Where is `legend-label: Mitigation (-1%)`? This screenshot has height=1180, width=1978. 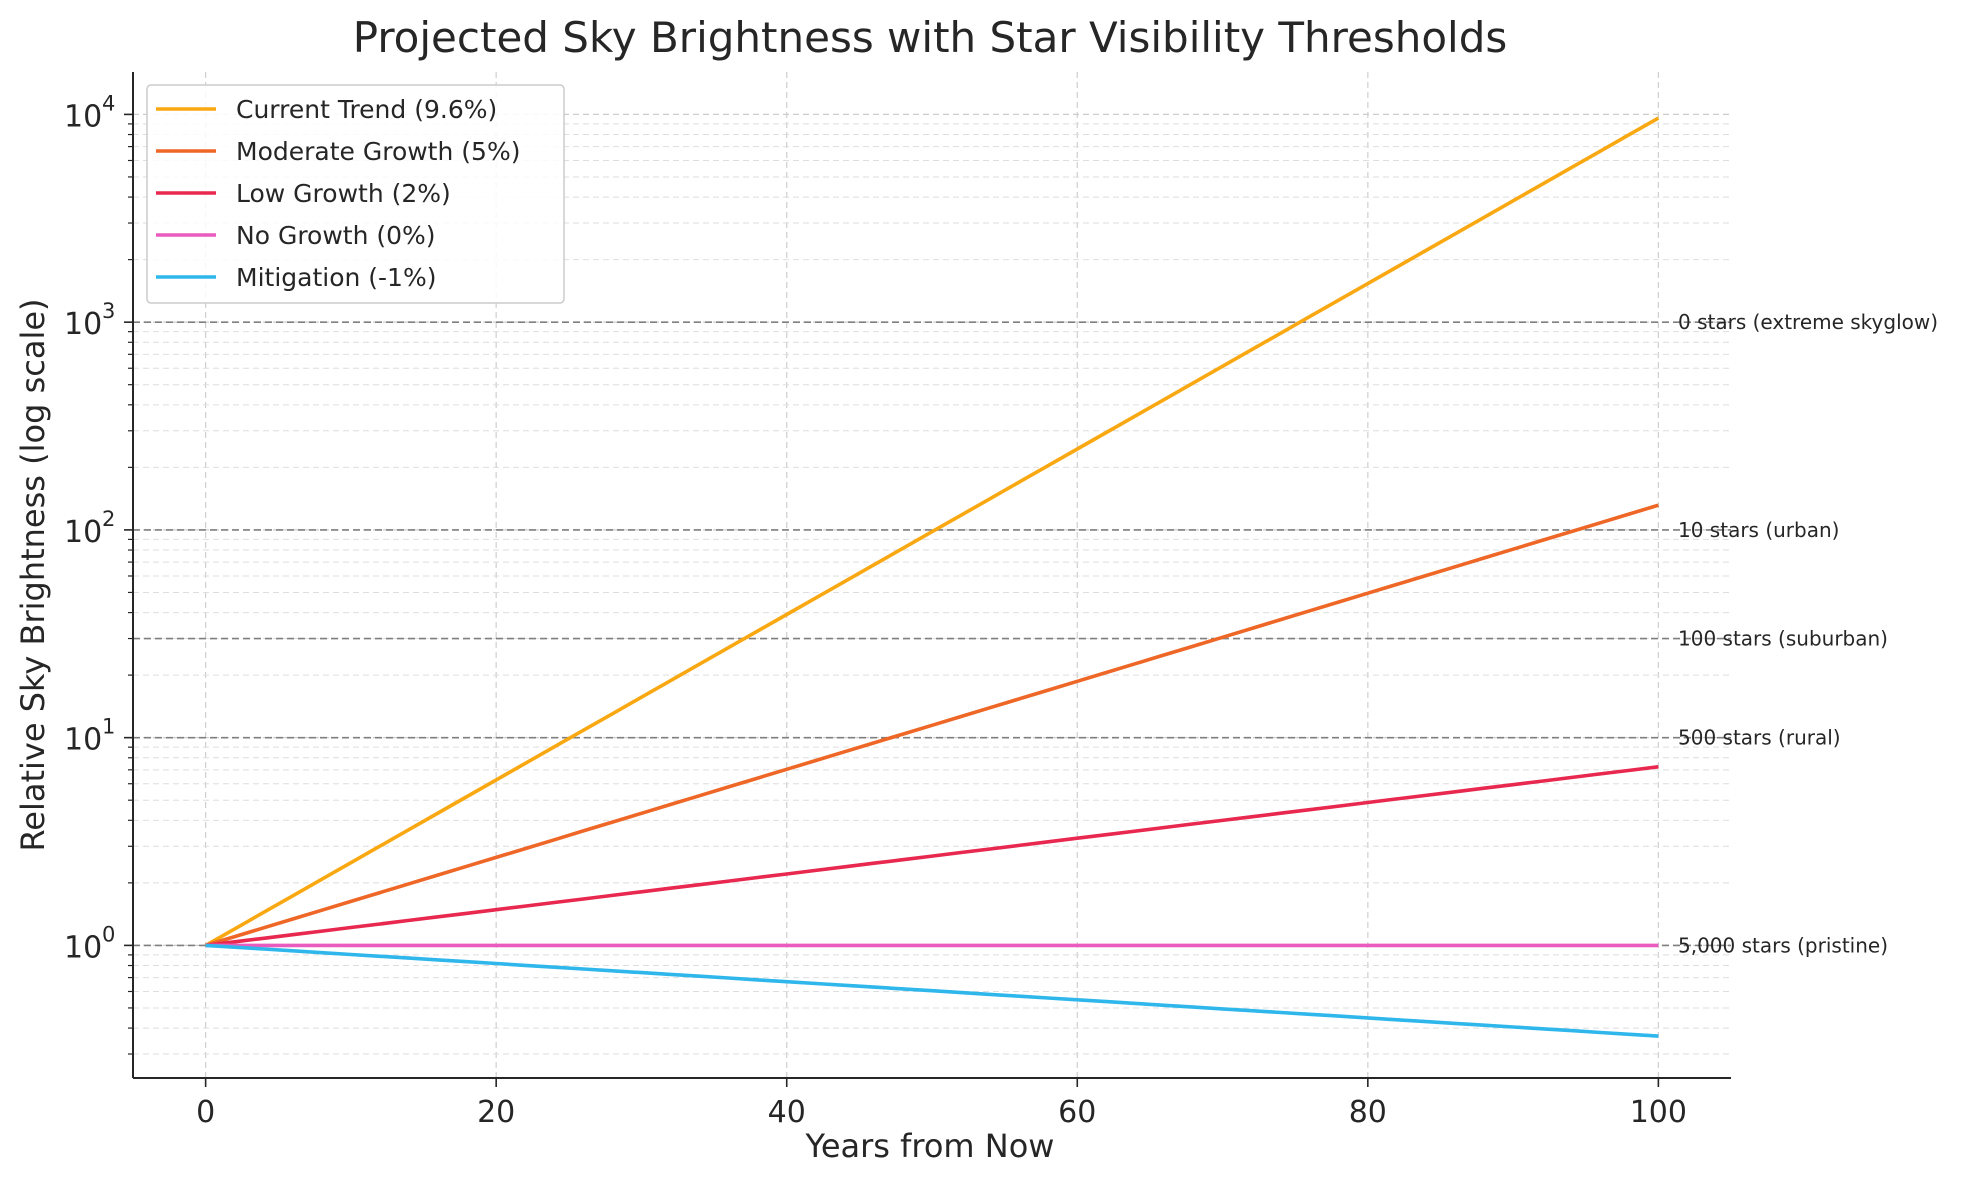
legend-label: Mitigation (-1%) is located at coordinates (336, 277).